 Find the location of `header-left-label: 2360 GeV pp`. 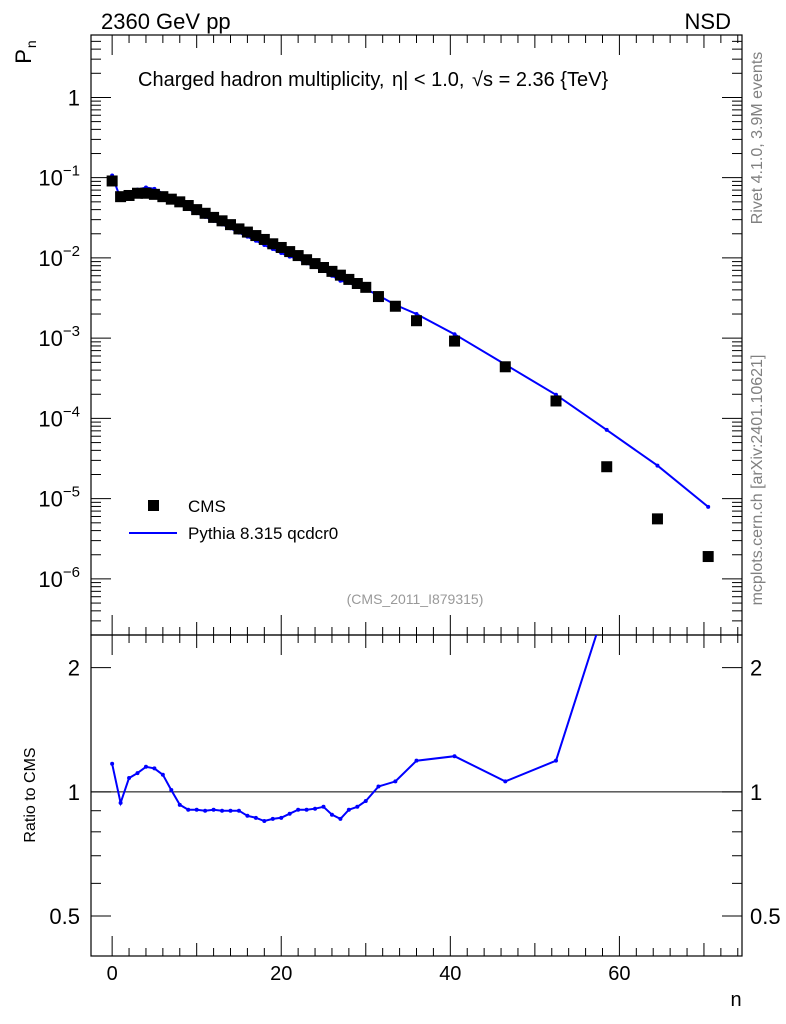

header-left-label: 2360 GeV pp is located at coordinates (166, 21).